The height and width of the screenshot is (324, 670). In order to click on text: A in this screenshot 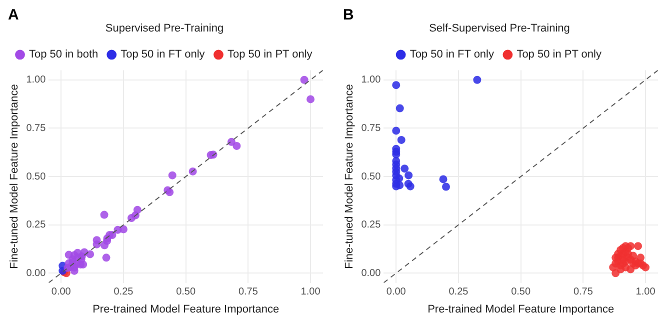, I will do `click(13, 15)`.